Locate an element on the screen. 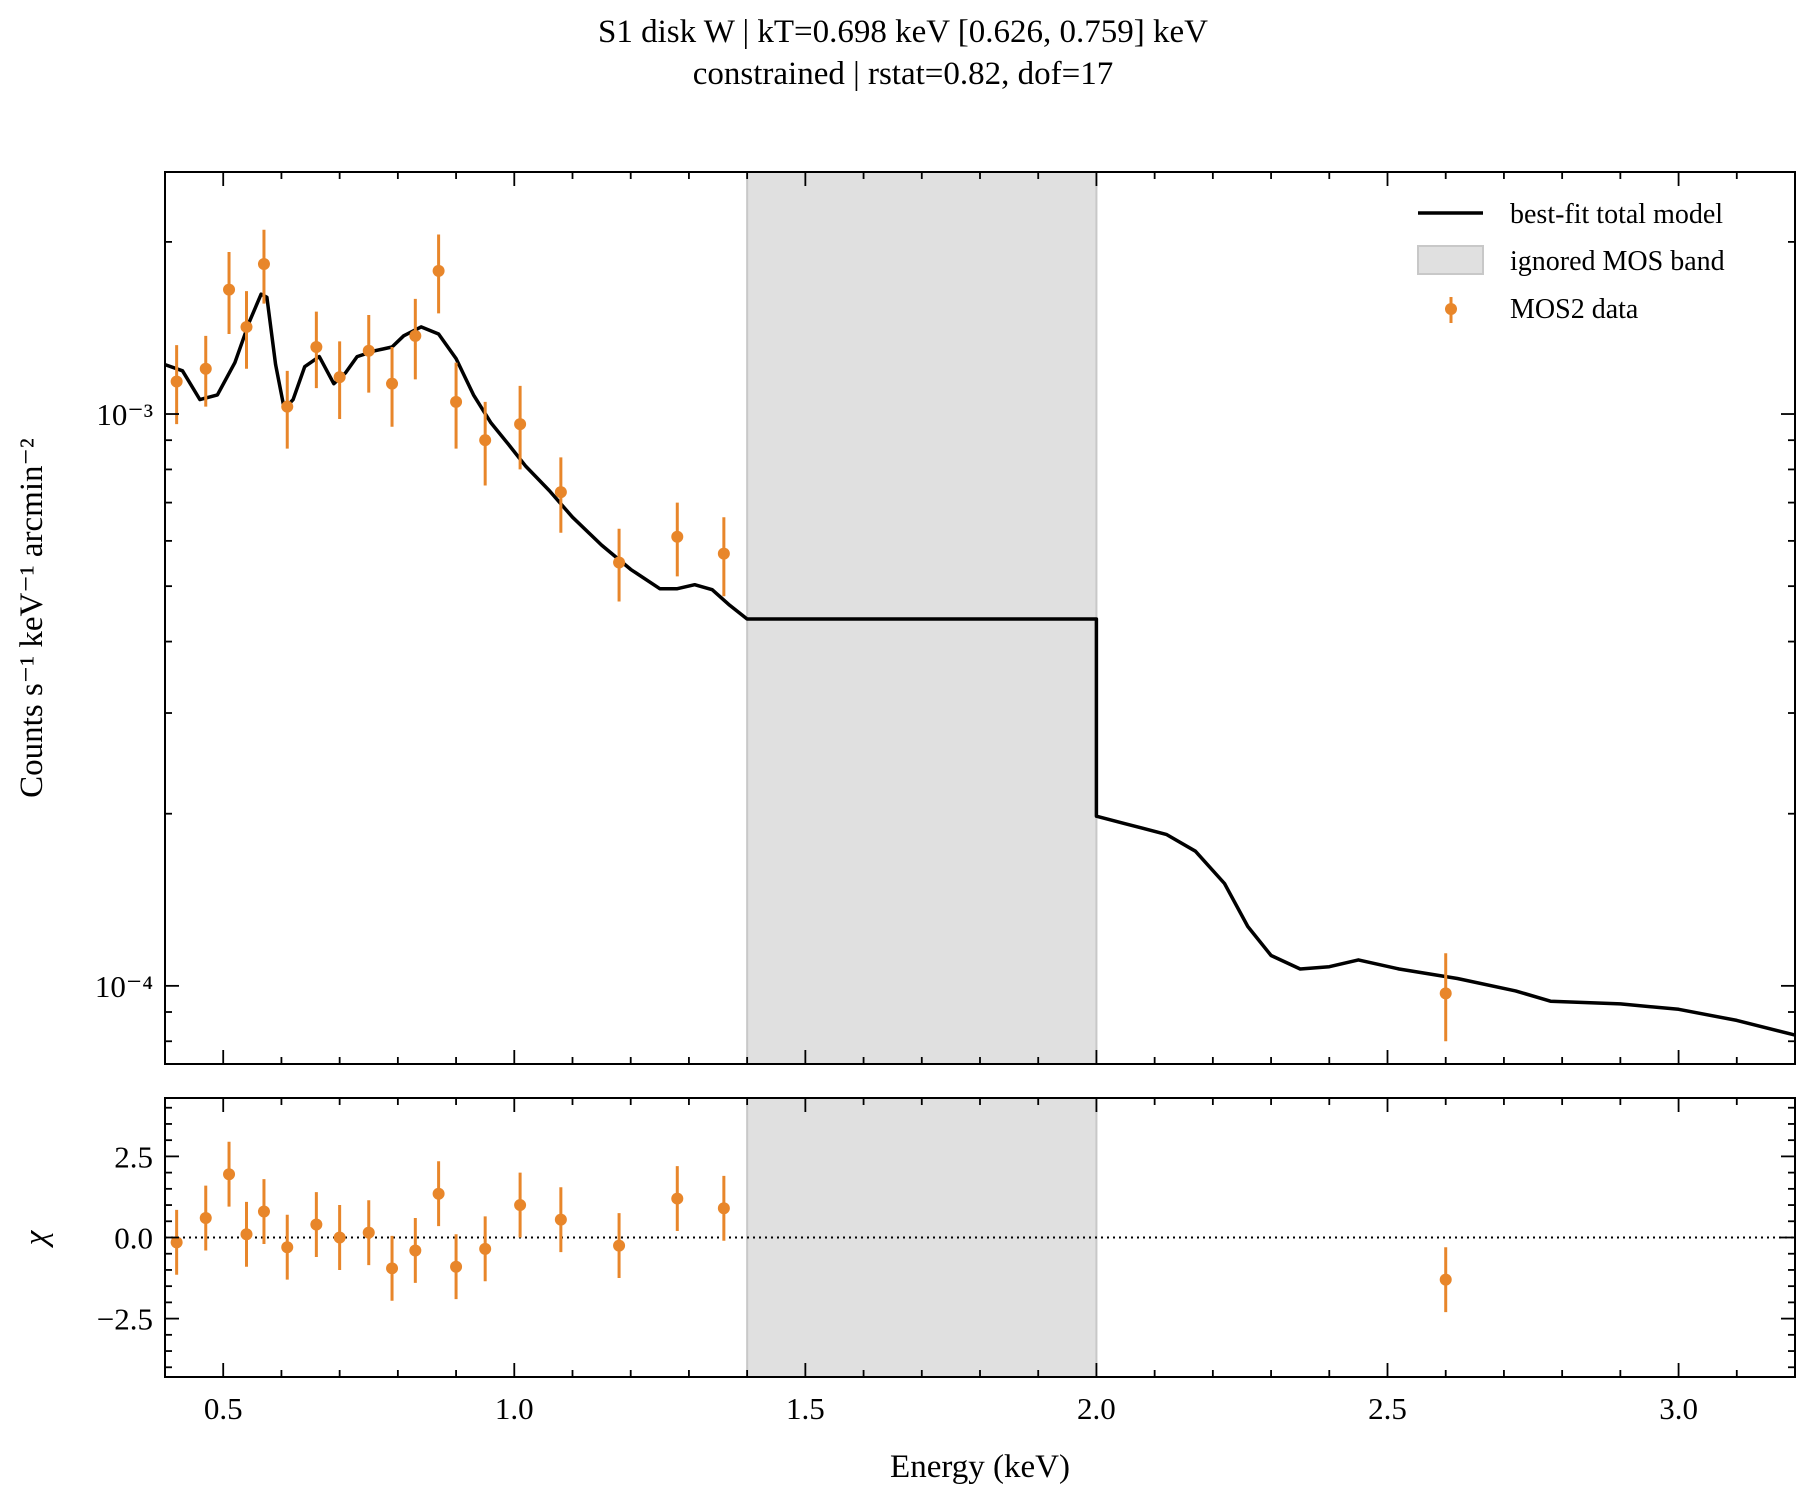 The width and height of the screenshot is (1807, 1493). legend-model-label: best-fit total model is located at coordinates (1616, 214).